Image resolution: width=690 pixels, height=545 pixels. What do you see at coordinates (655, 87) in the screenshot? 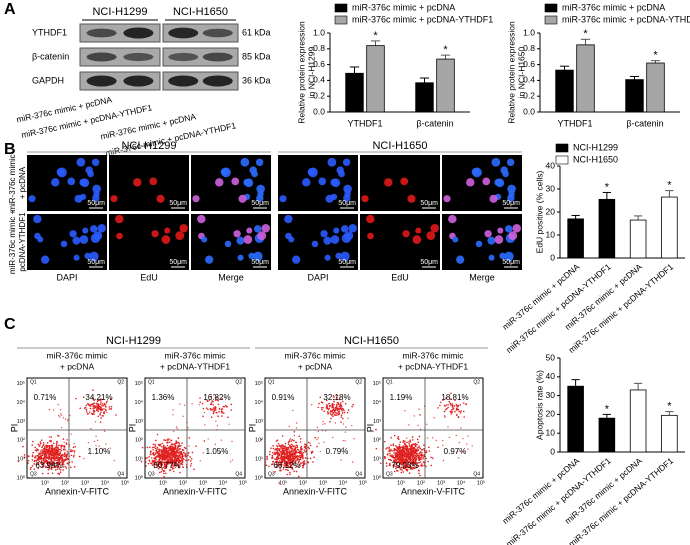
I see `bar` at bounding box center [655, 87].